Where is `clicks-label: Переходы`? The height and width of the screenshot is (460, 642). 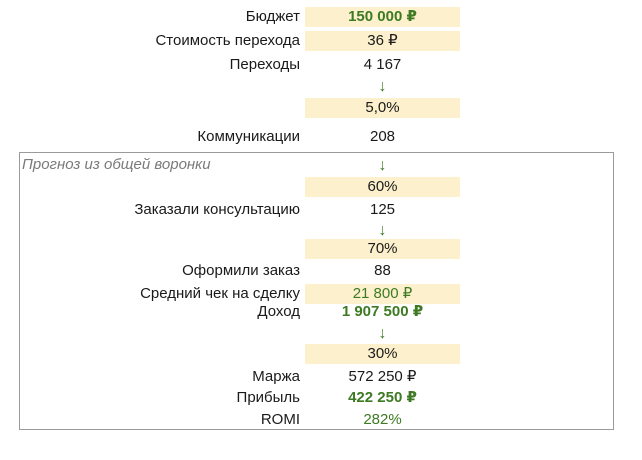 clicks-label: Переходы is located at coordinates (264, 64).